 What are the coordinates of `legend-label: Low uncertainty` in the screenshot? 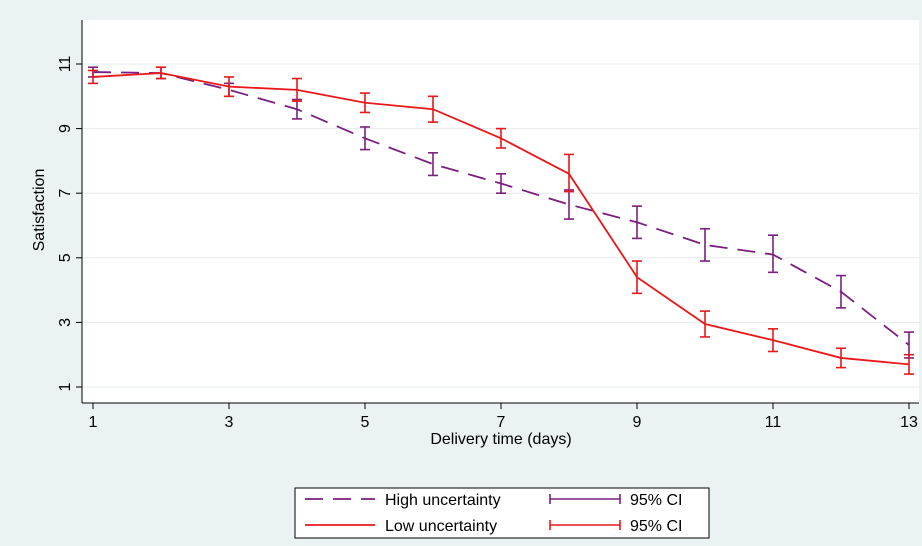 It's located at (441, 526).